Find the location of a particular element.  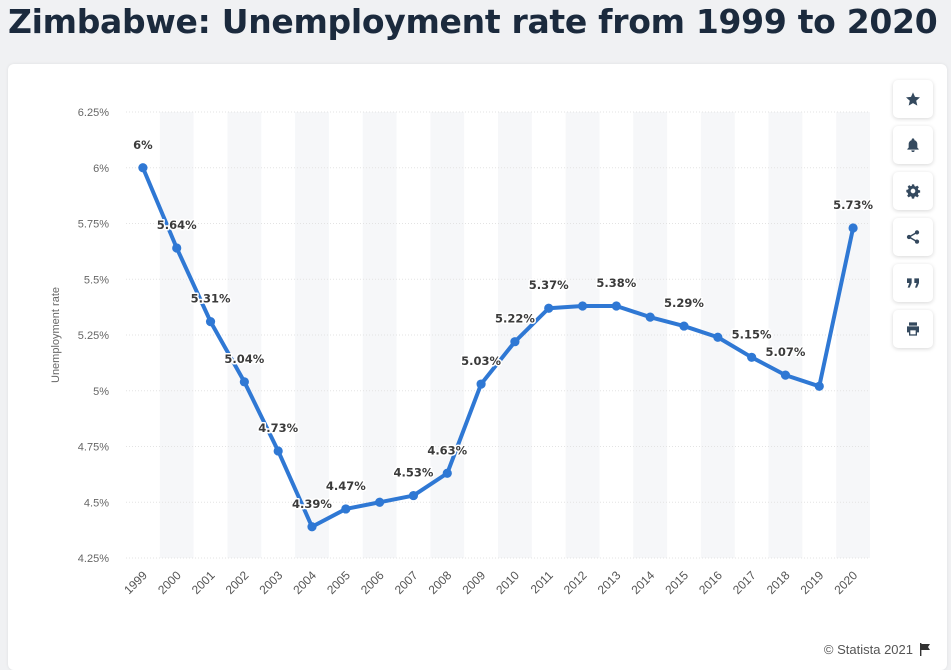

footer: © Statista 2021 is located at coordinates (877, 649).